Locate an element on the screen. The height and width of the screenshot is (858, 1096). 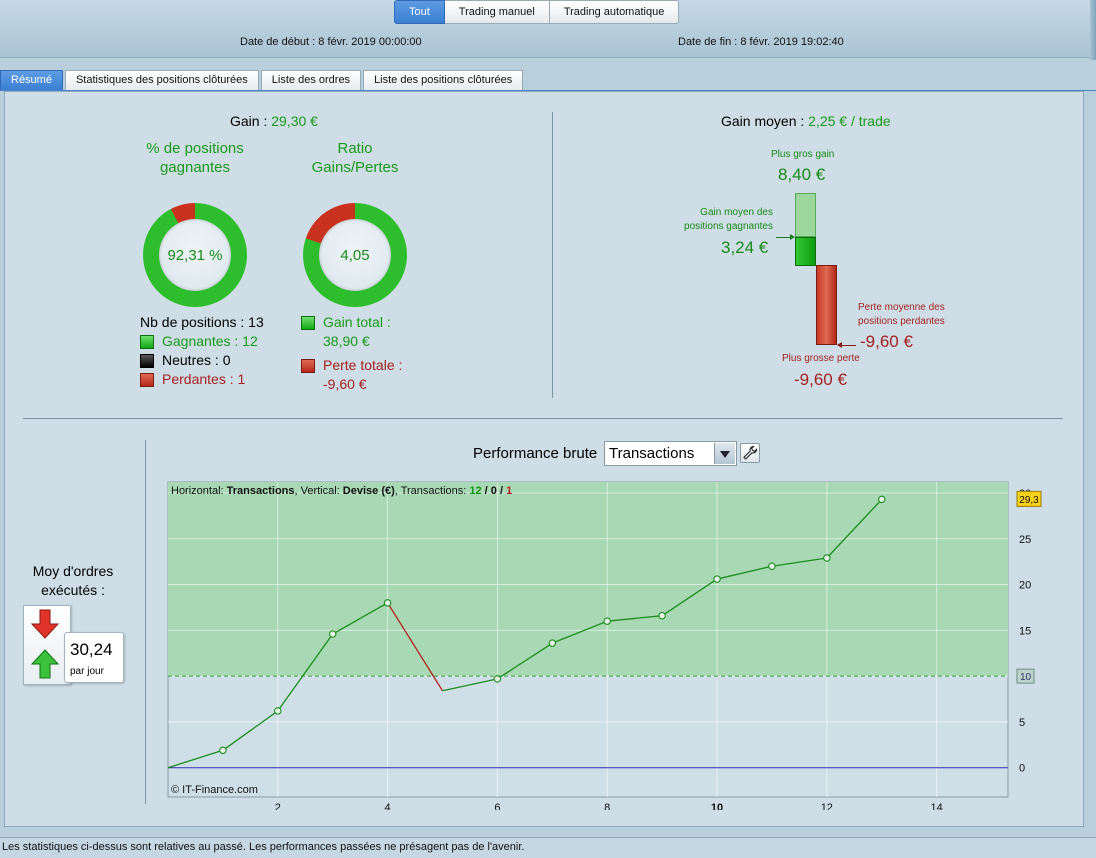
tab-summary: Résumé is located at coordinates (31, 80).